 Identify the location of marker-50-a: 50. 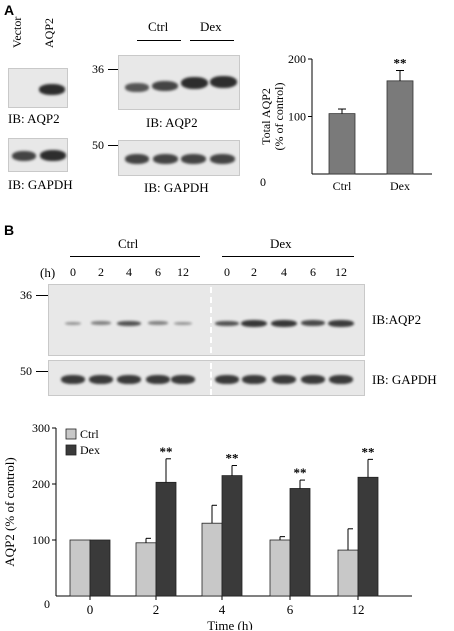
(98, 145).